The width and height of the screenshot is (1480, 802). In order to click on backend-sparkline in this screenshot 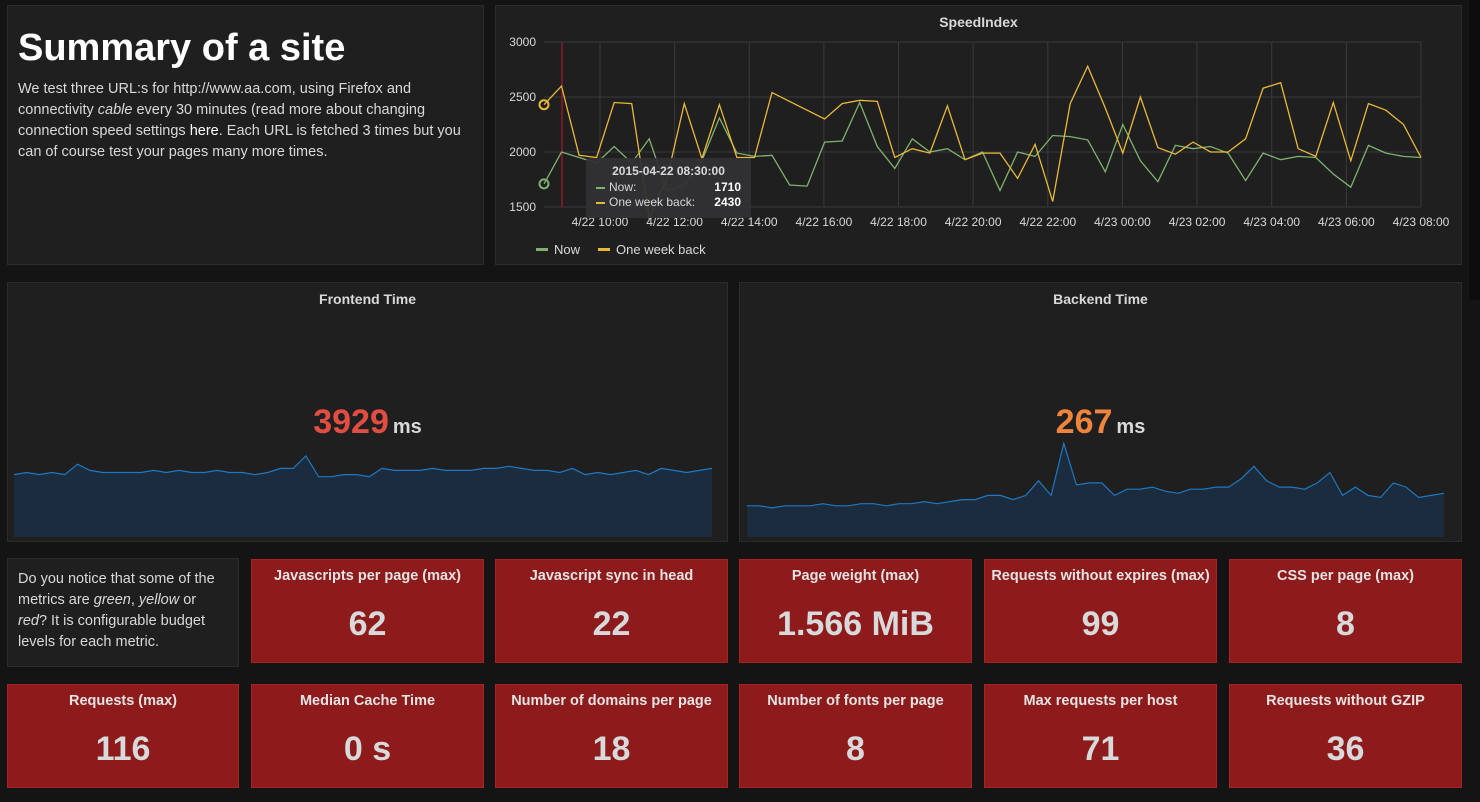, I will do `click(1096, 489)`.